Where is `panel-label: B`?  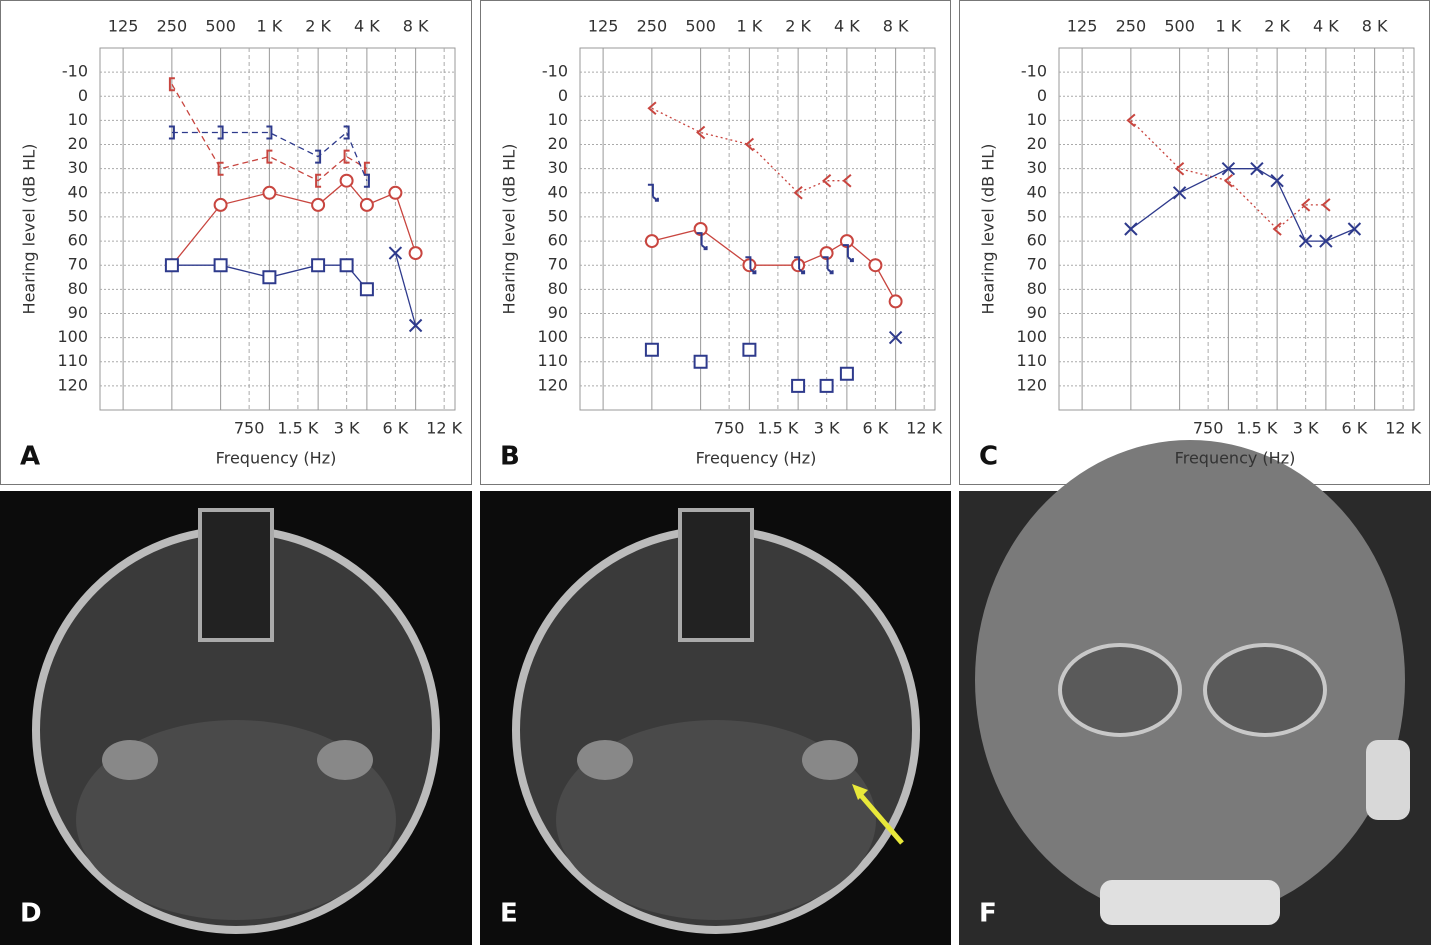
panel-label: B is located at coordinates (510, 457).